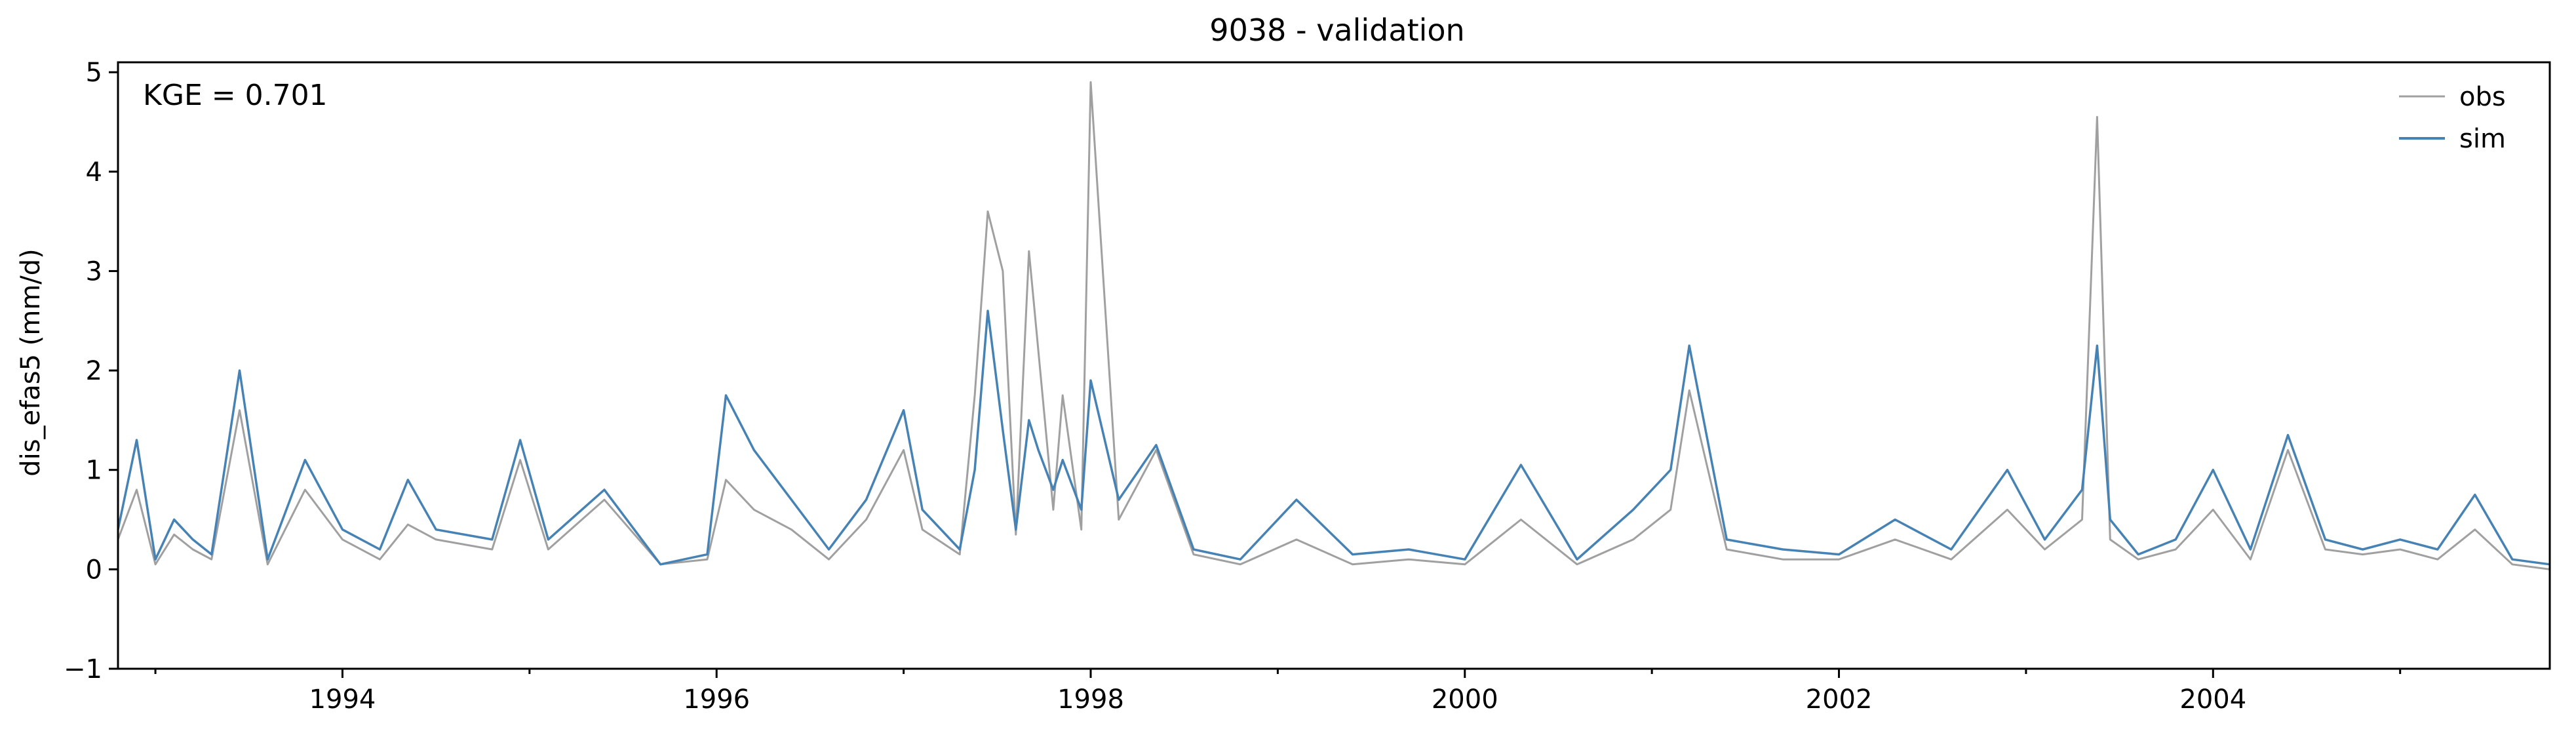  I want to click on x-tick-label: 1998, so click(1090, 699).